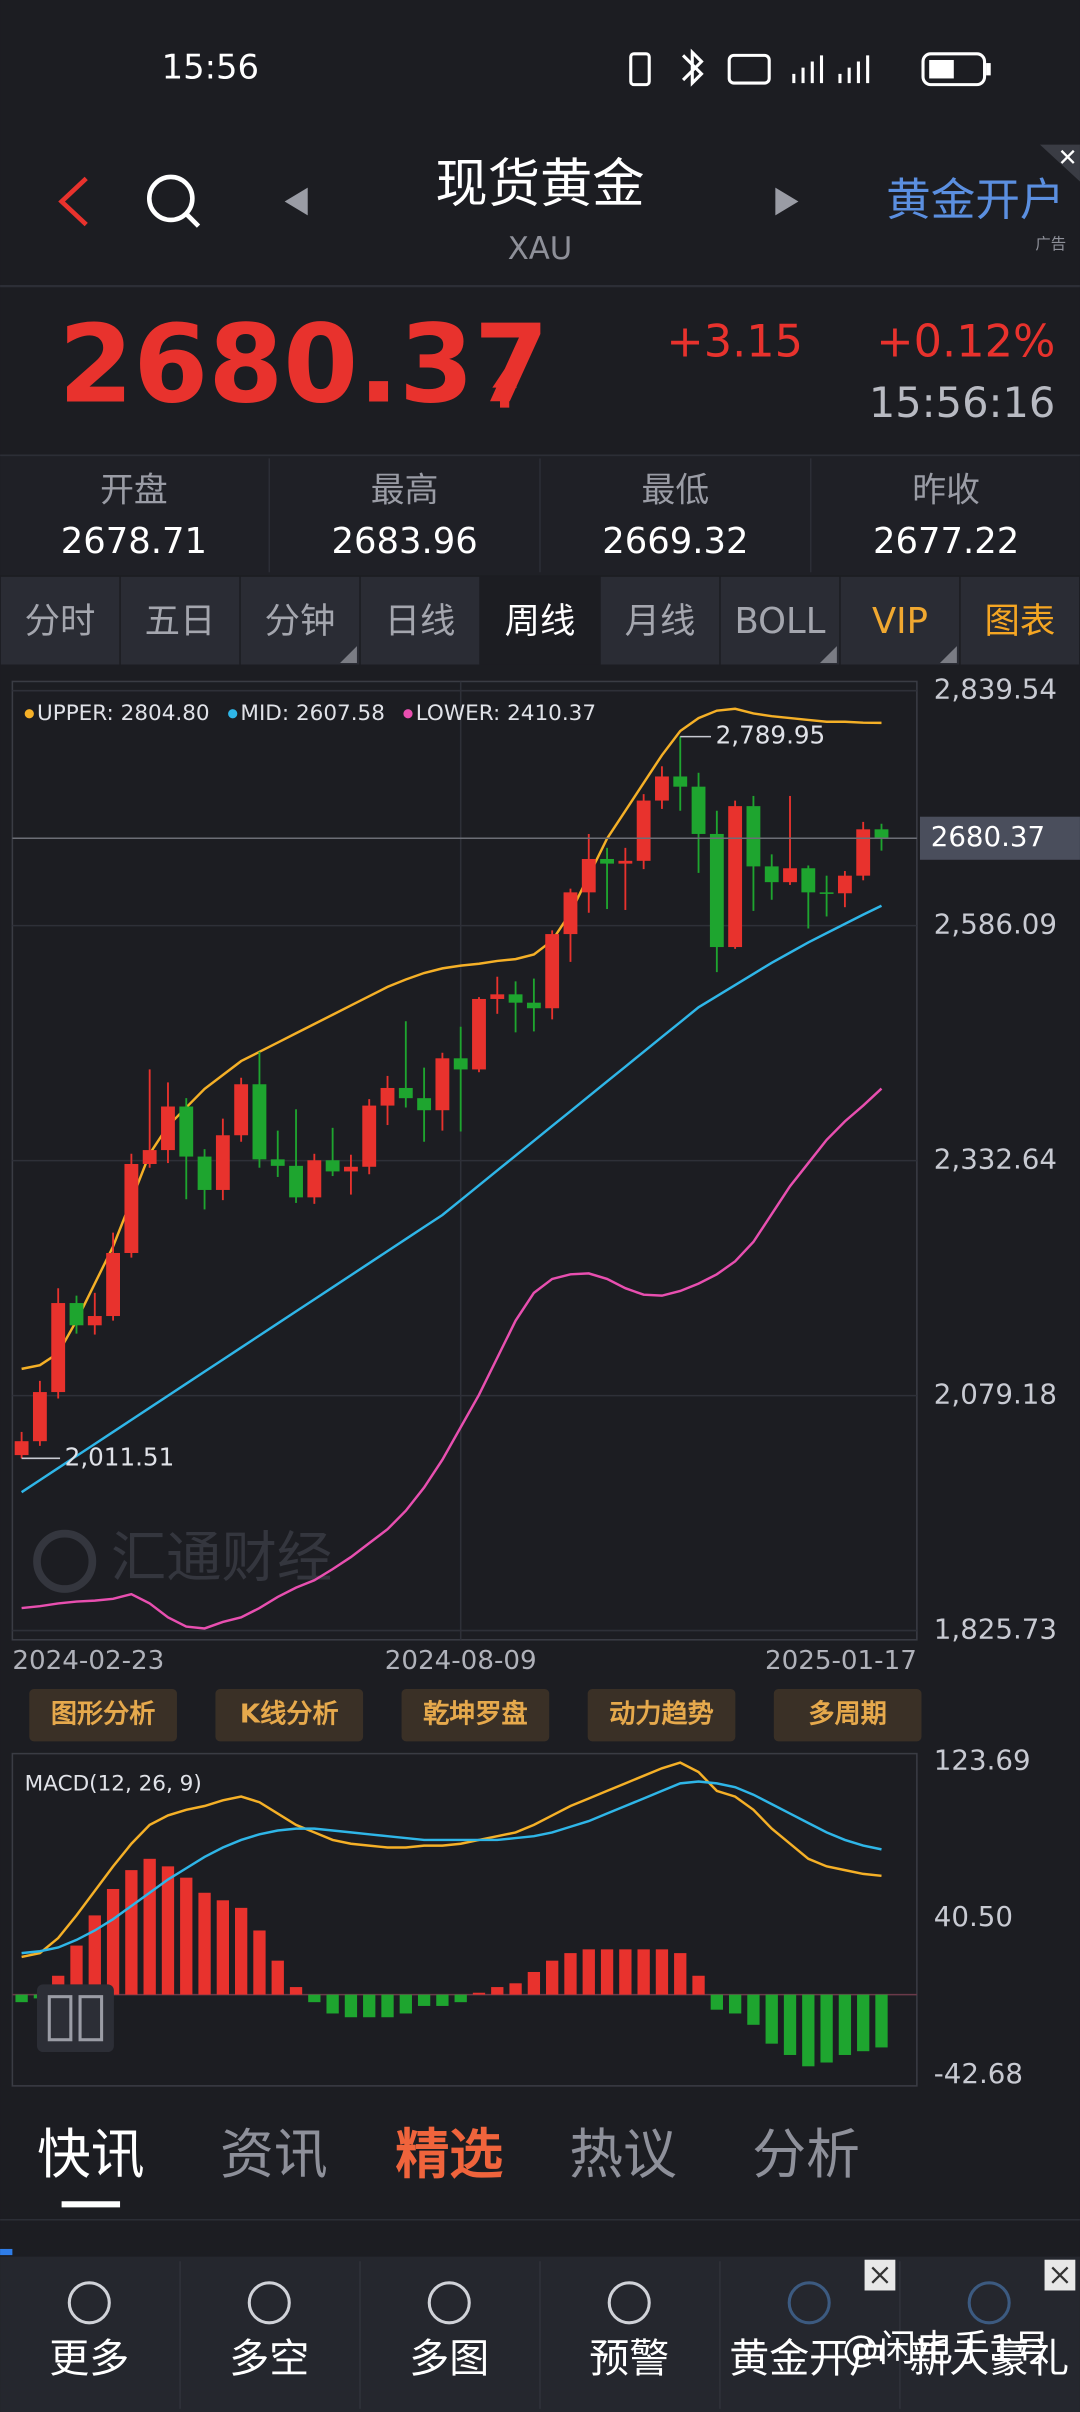 This screenshot has height=2412, width=1080. Describe the element at coordinates (120, 1456) in the screenshot. I see `min-label: 2,011.51` at that location.